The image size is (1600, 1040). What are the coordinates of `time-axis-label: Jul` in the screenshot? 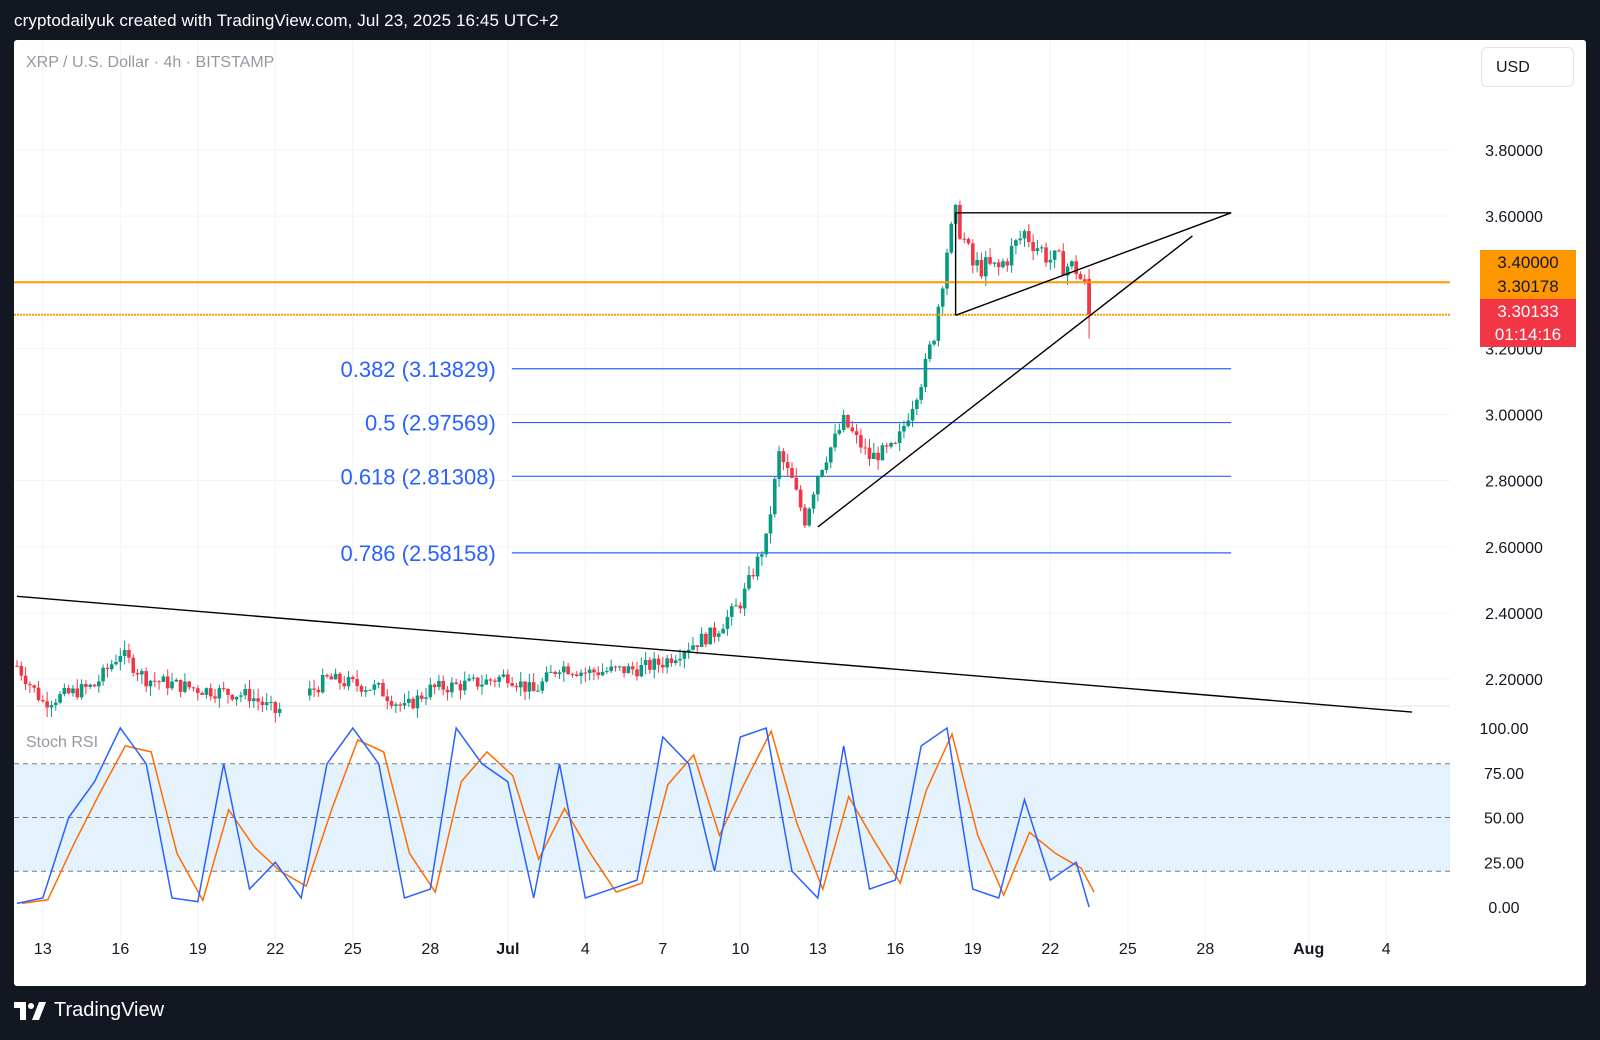 It's located at (507, 949).